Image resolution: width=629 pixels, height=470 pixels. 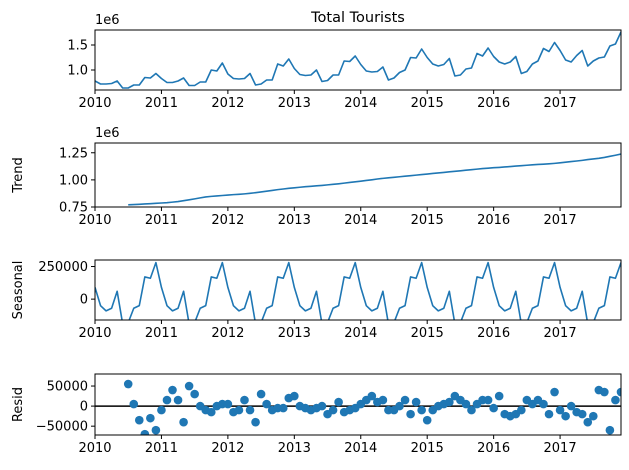 I want to click on y-tick-label: −50000, so click(x=62, y=427).